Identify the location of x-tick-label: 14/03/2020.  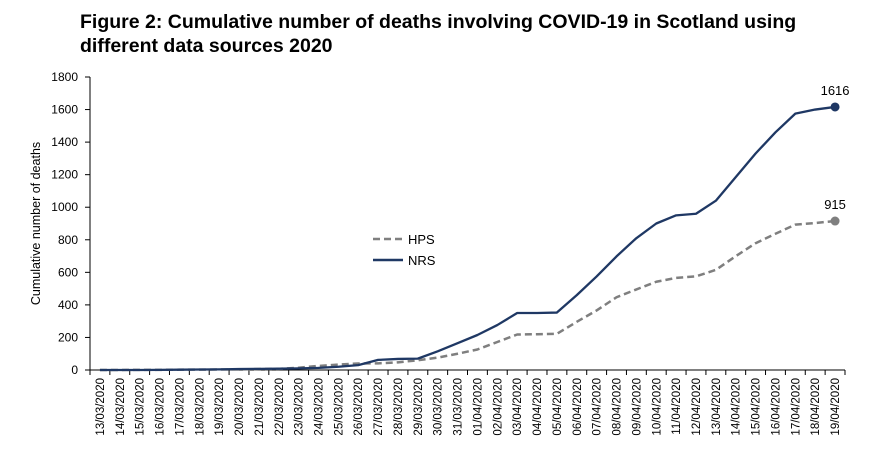
(121, 407).